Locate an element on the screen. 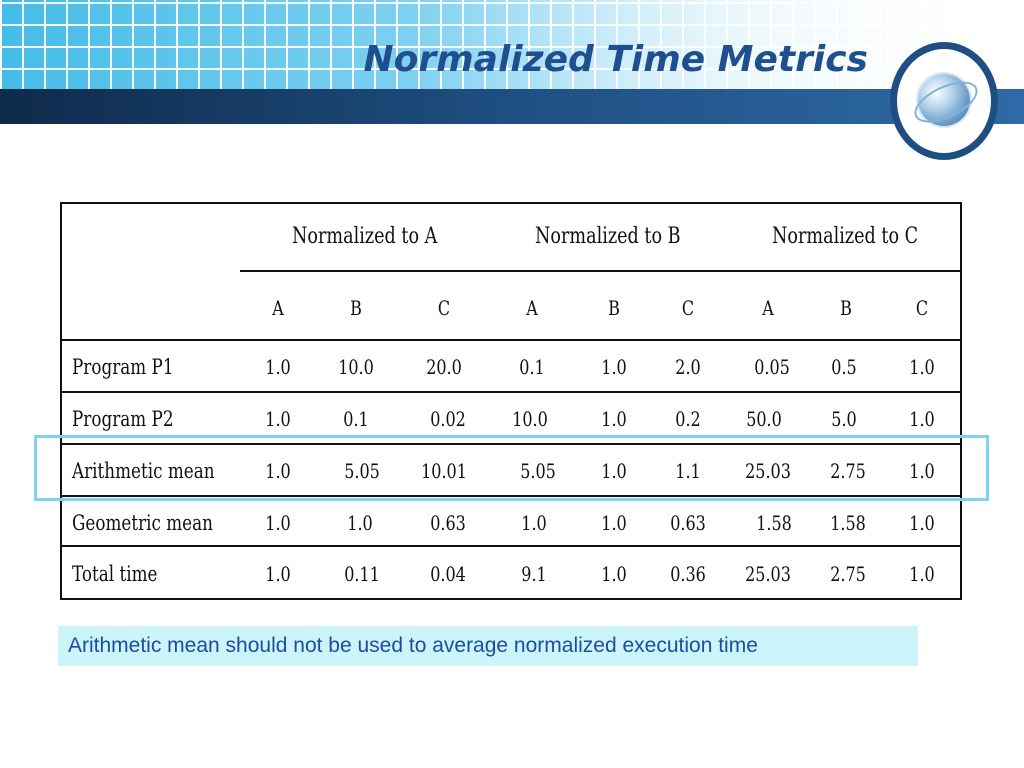 This screenshot has width=1024, height=768. row-label-geometric-mean: Geometric mean is located at coordinates (142, 523).